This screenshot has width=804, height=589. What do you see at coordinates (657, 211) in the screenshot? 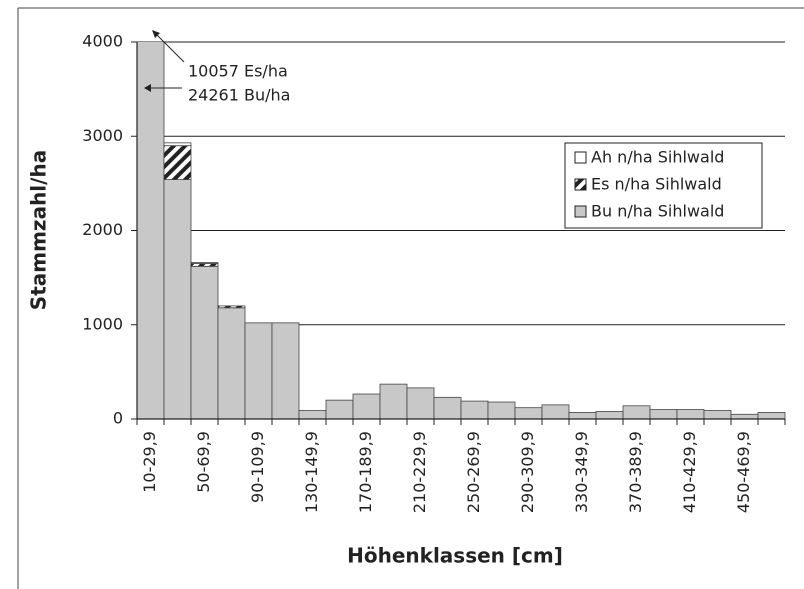
I see `legend-label: Bu n/ha Sihlwald` at bounding box center [657, 211].